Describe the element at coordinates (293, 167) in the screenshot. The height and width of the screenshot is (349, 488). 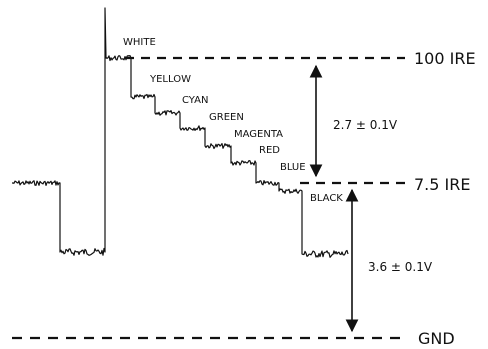
I see `bar-label-blue: BLUE` at that location.